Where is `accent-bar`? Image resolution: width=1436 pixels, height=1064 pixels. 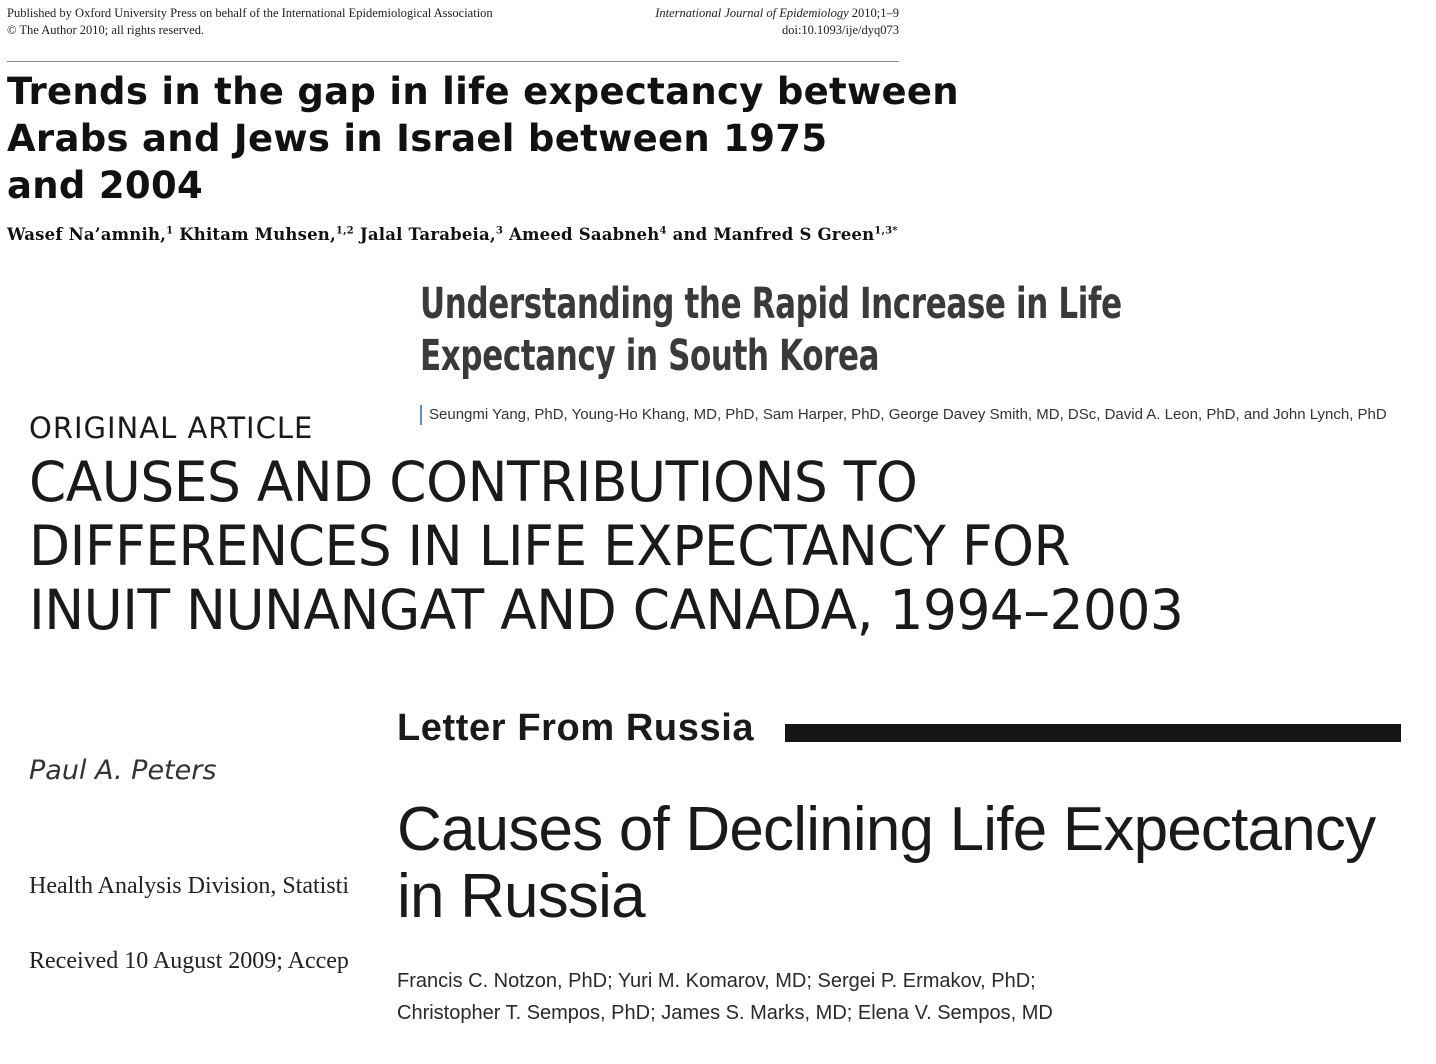 accent-bar is located at coordinates (421, 415).